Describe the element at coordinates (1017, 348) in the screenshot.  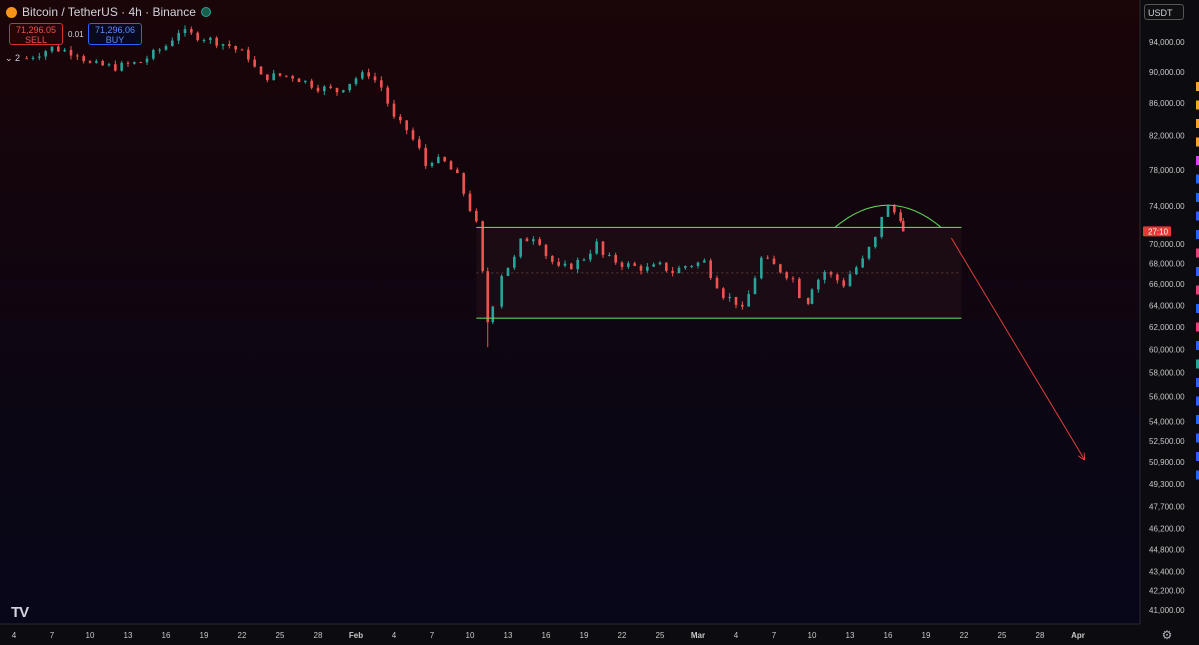
I see `projection-arrow` at that location.